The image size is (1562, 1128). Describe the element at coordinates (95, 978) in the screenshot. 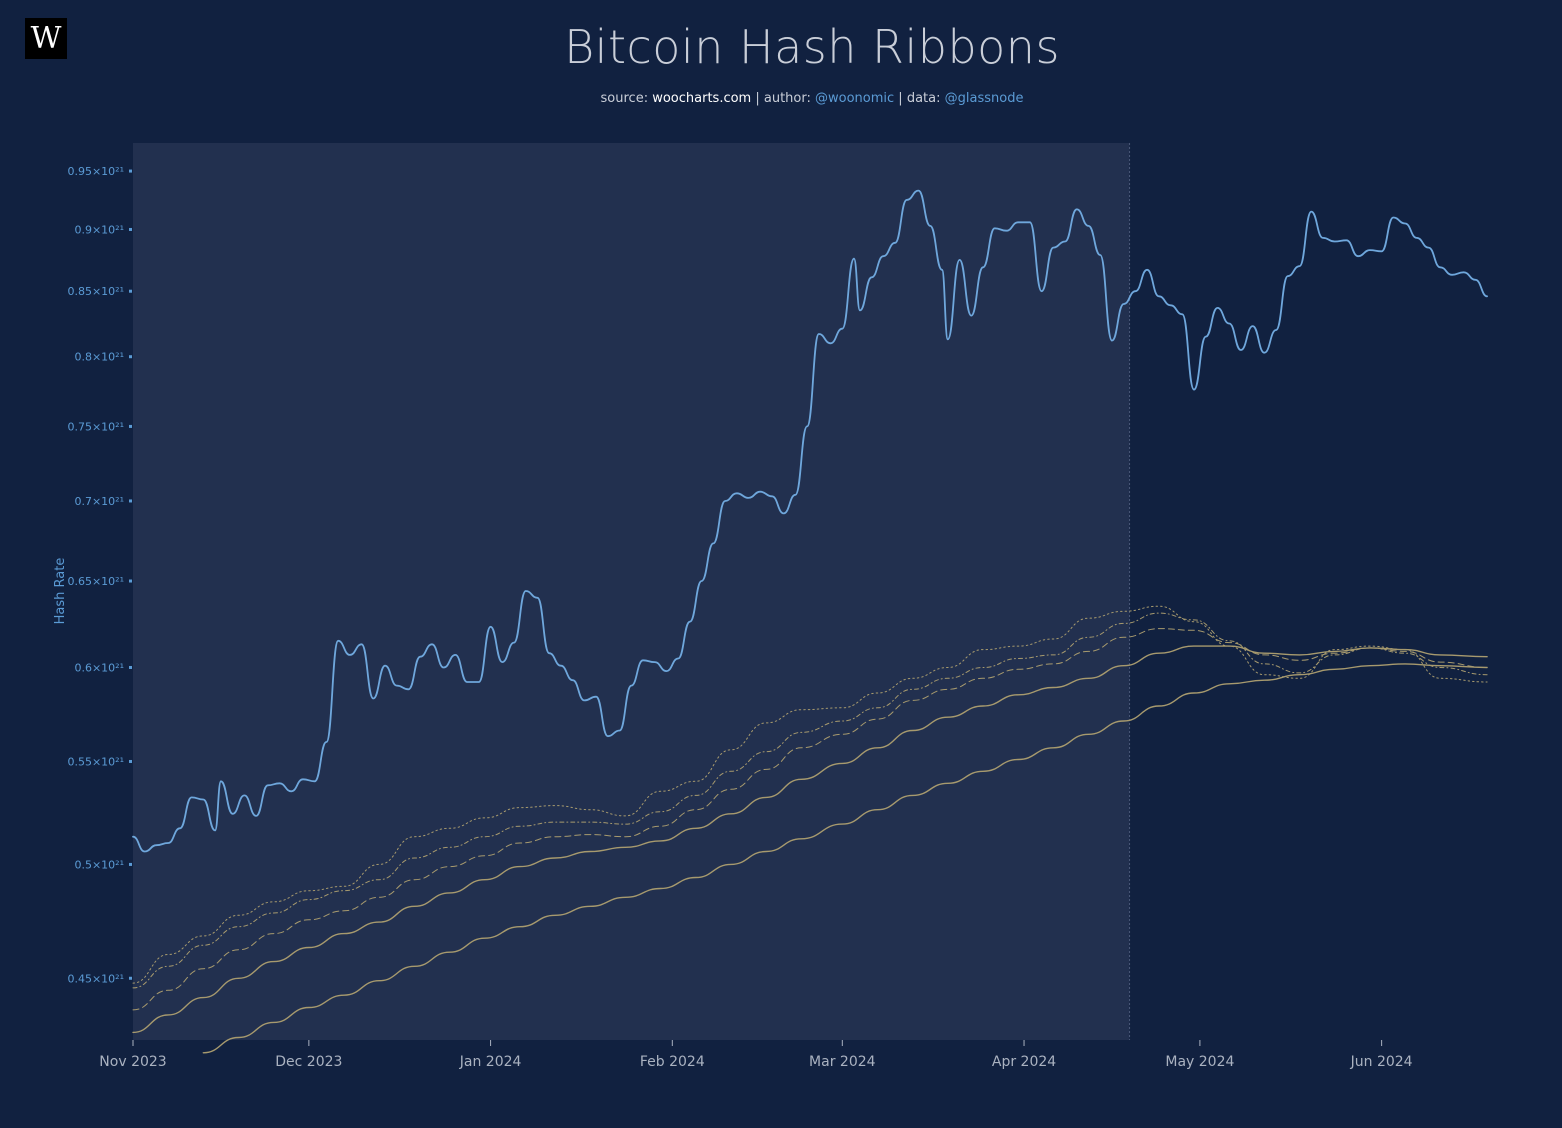

I see `y-tick-label: 0.45×10²¹` at that location.